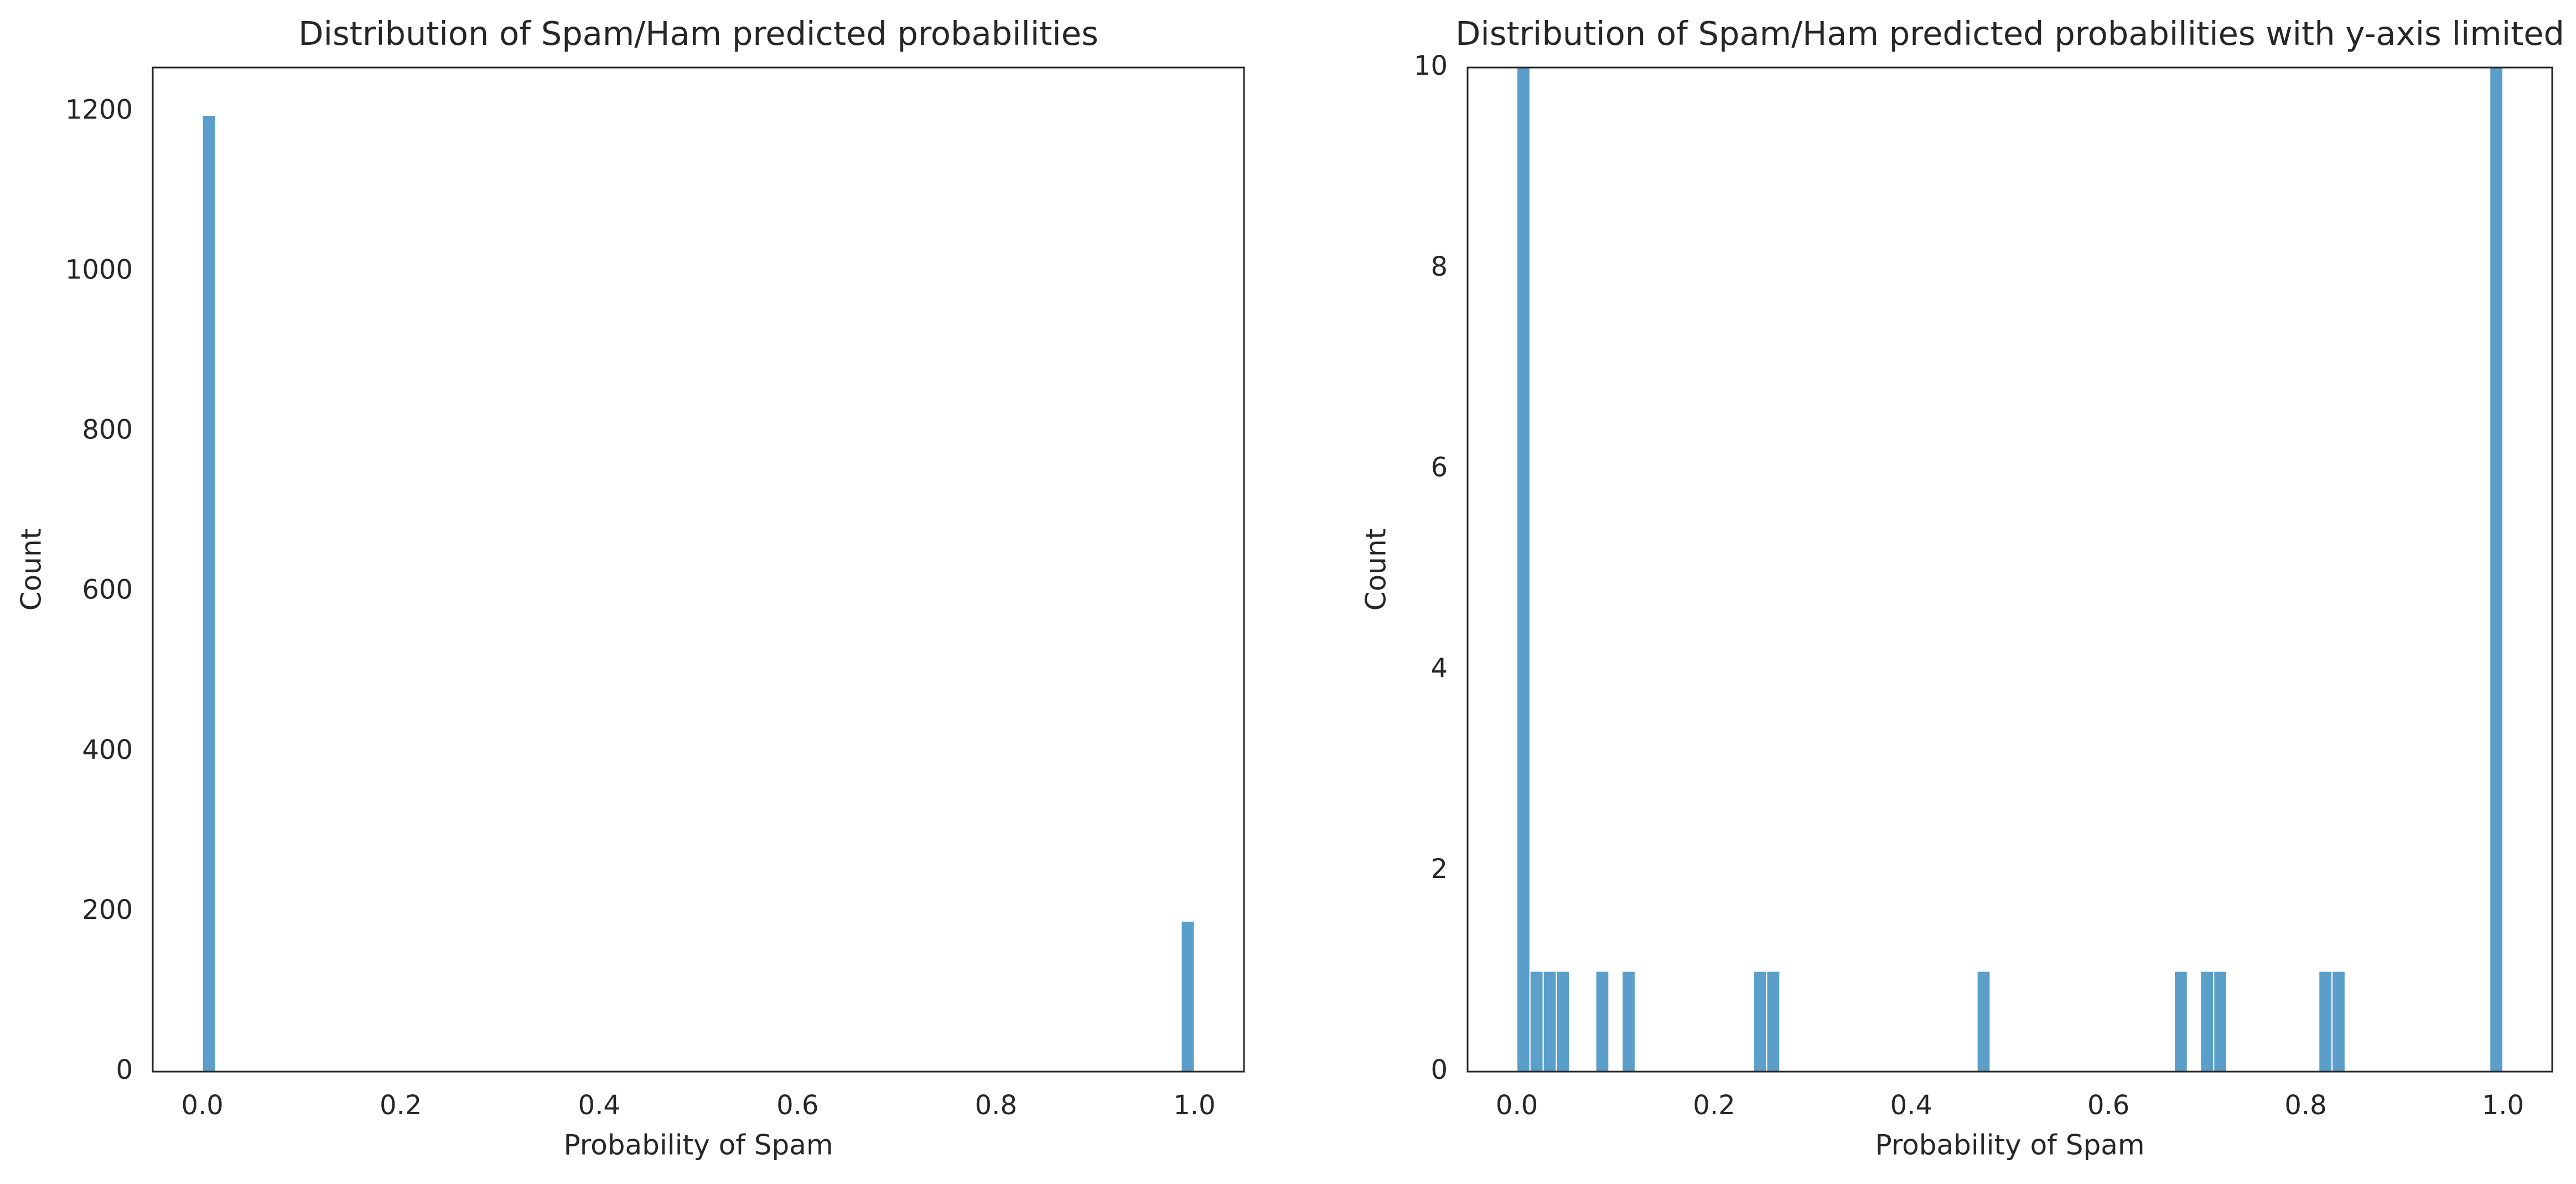 The height and width of the screenshot is (1184, 2576). What do you see at coordinates (107, 430) in the screenshot?
I see `y-tick-label: 800` at bounding box center [107, 430].